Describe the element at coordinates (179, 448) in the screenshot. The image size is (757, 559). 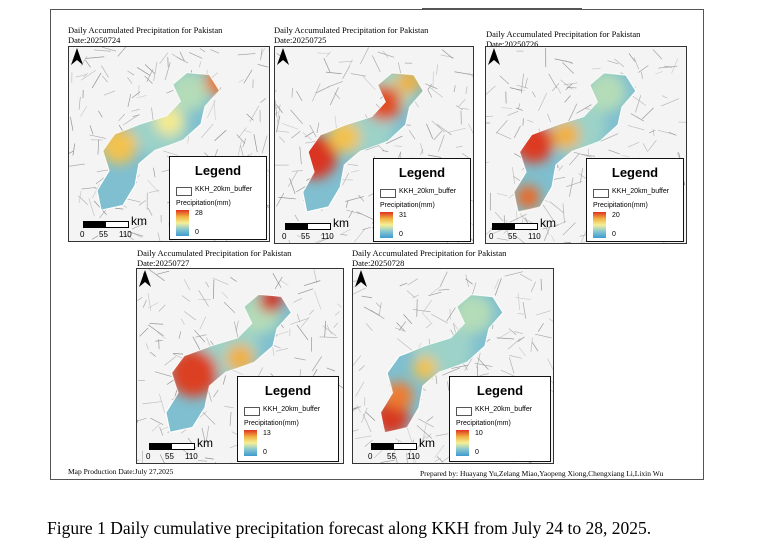
I see `panel-4-scalebar: km 0 55 110` at that location.